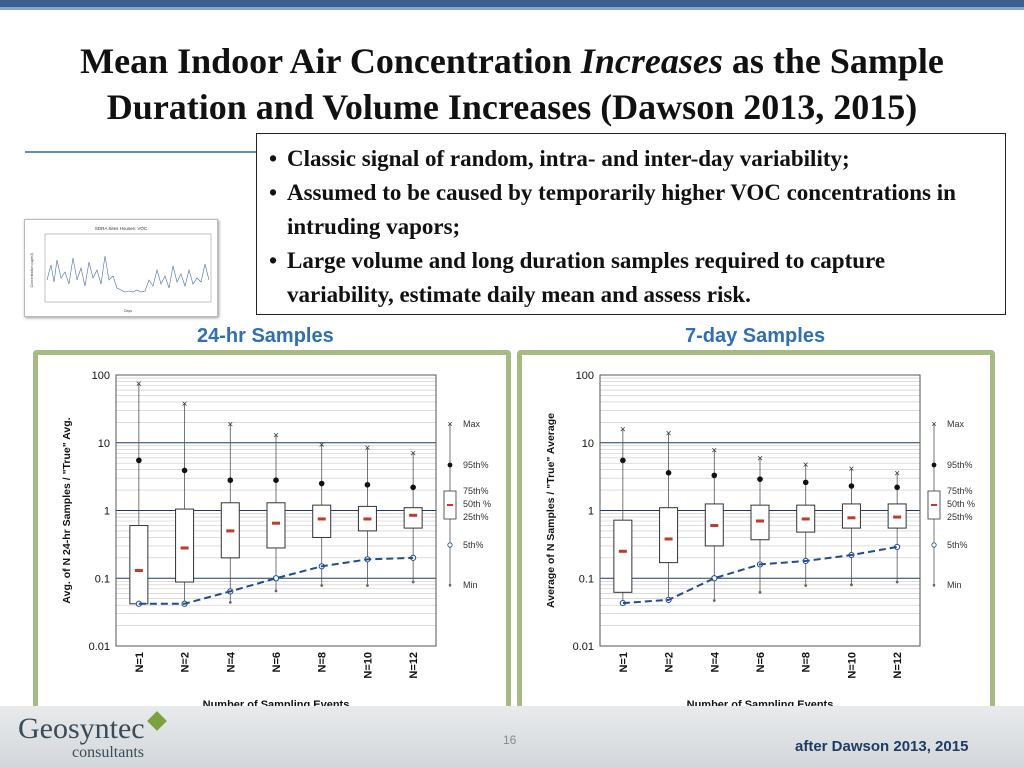 Image resolution: width=1024 pixels, height=768 pixels. I want to click on company-logo-sub: consultants, so click(108, 752).